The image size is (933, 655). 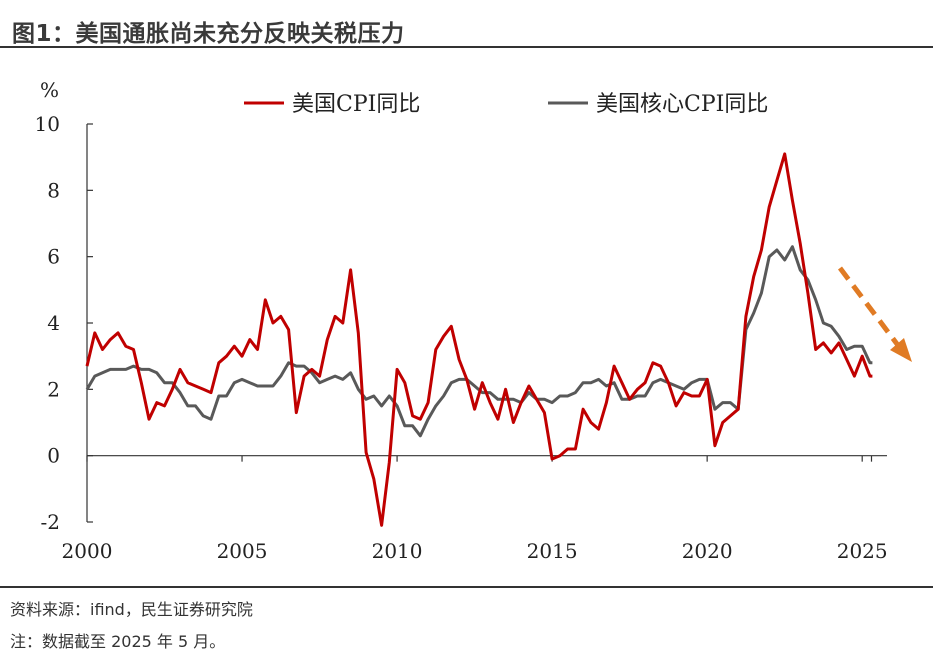 I want to click on title-bar: 图1：美国通胀尚未充分反映关税压力, so click(x=466, y=28).